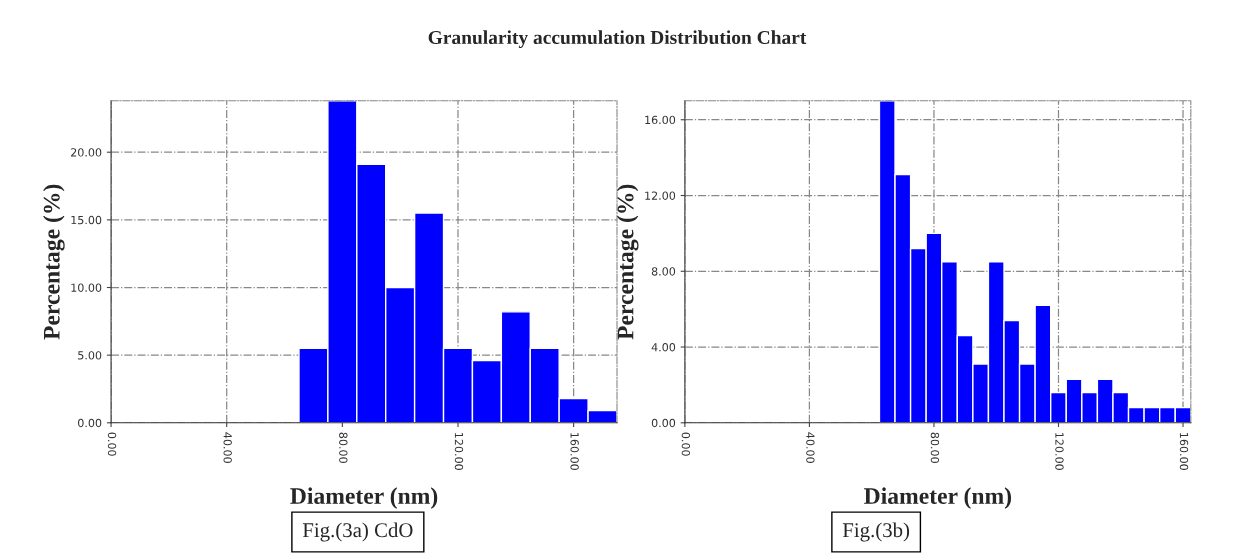 The width and height of the screenshot is (1234, 560). What do you see at coordinates (86, 287) in the screenshot?
I see `y-tick-label: 10.00` at bounding box center [86, 287].